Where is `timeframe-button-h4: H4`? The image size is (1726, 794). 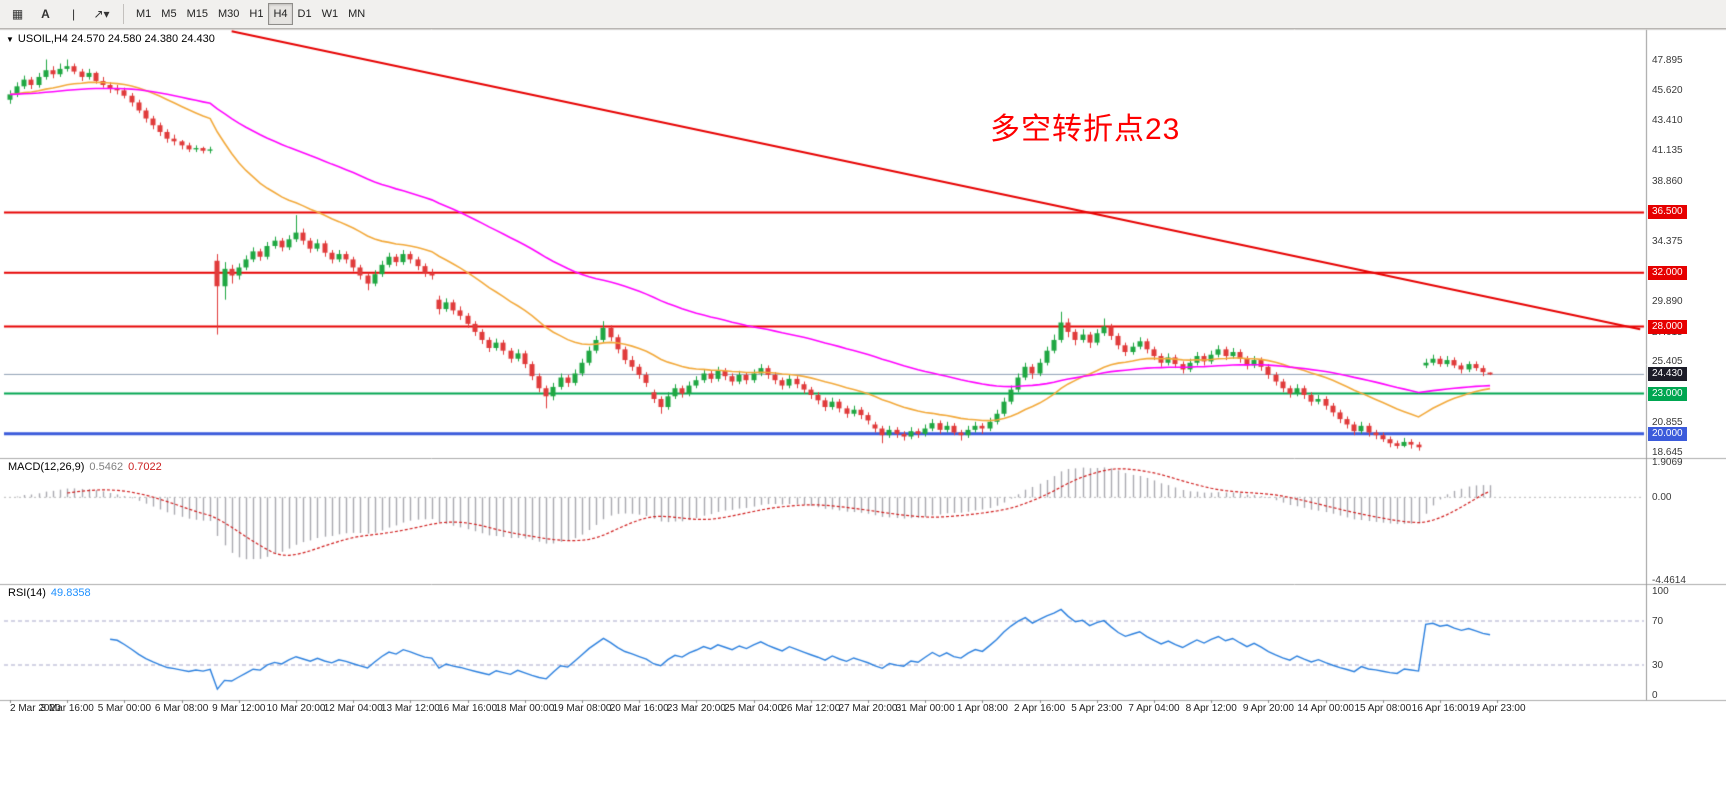
timeframe-button-h4: H4 is located at coordinates (280, 14).